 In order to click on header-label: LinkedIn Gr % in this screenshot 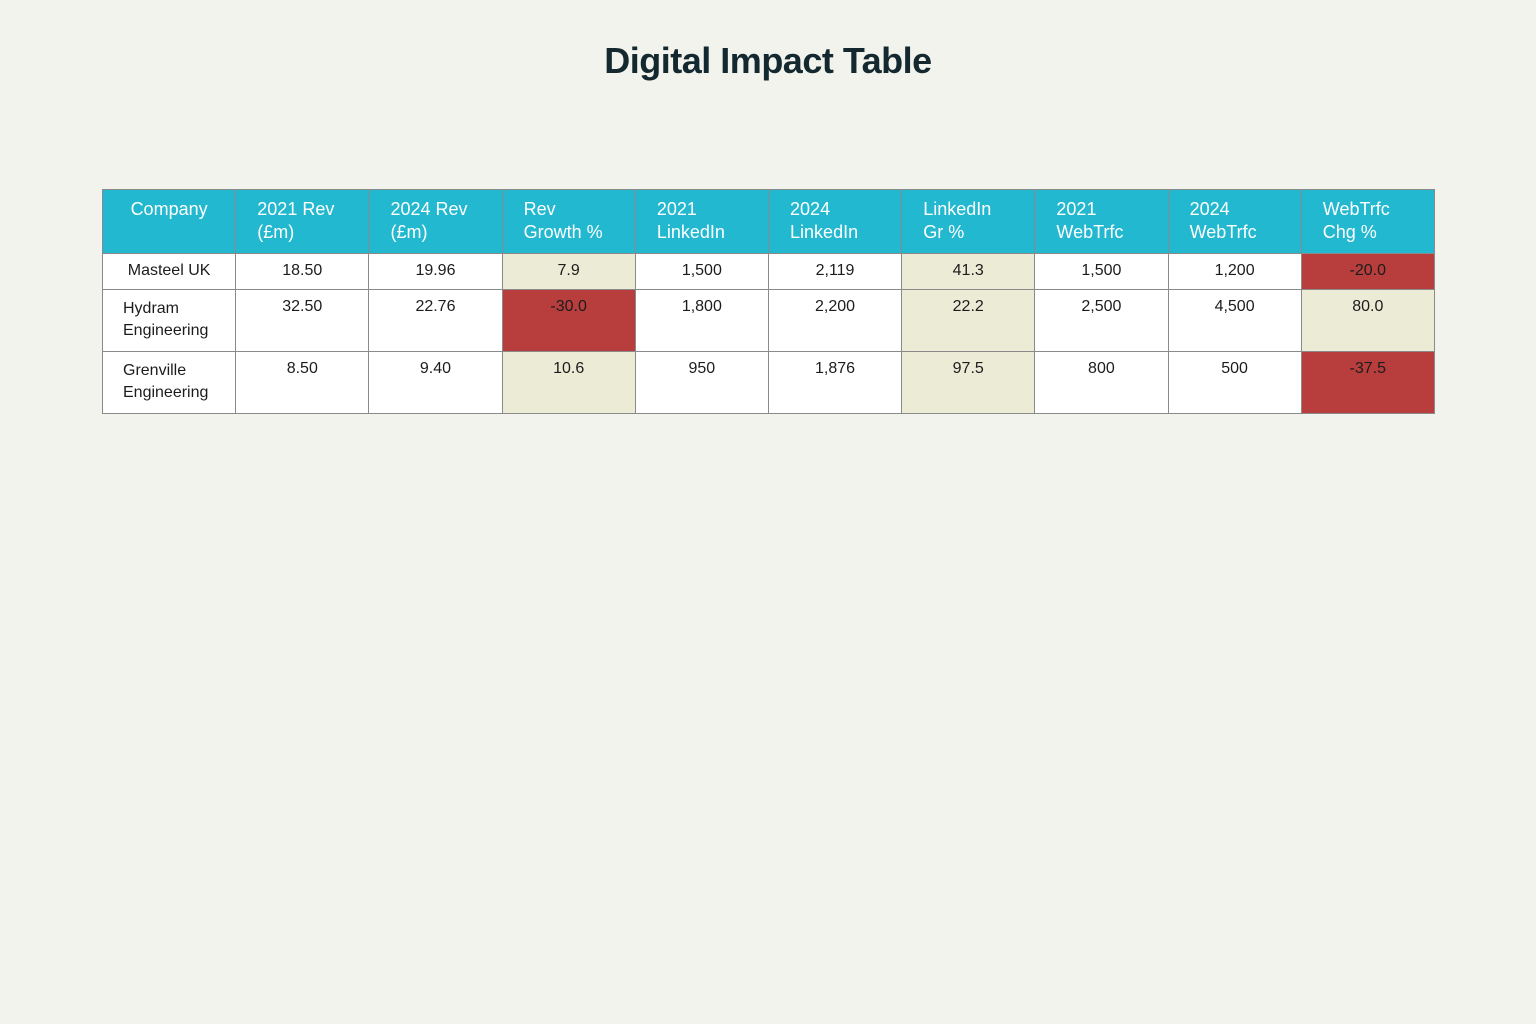, I will do `click(957, 220)`.